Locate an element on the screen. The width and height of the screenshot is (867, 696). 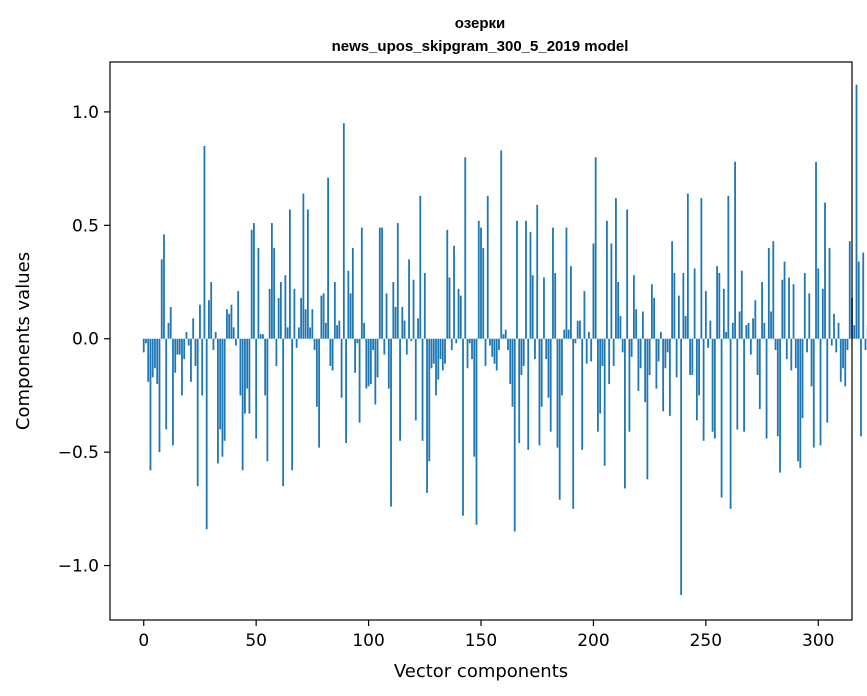
x-tick-label: 50 is located at coordinates (256, 641).